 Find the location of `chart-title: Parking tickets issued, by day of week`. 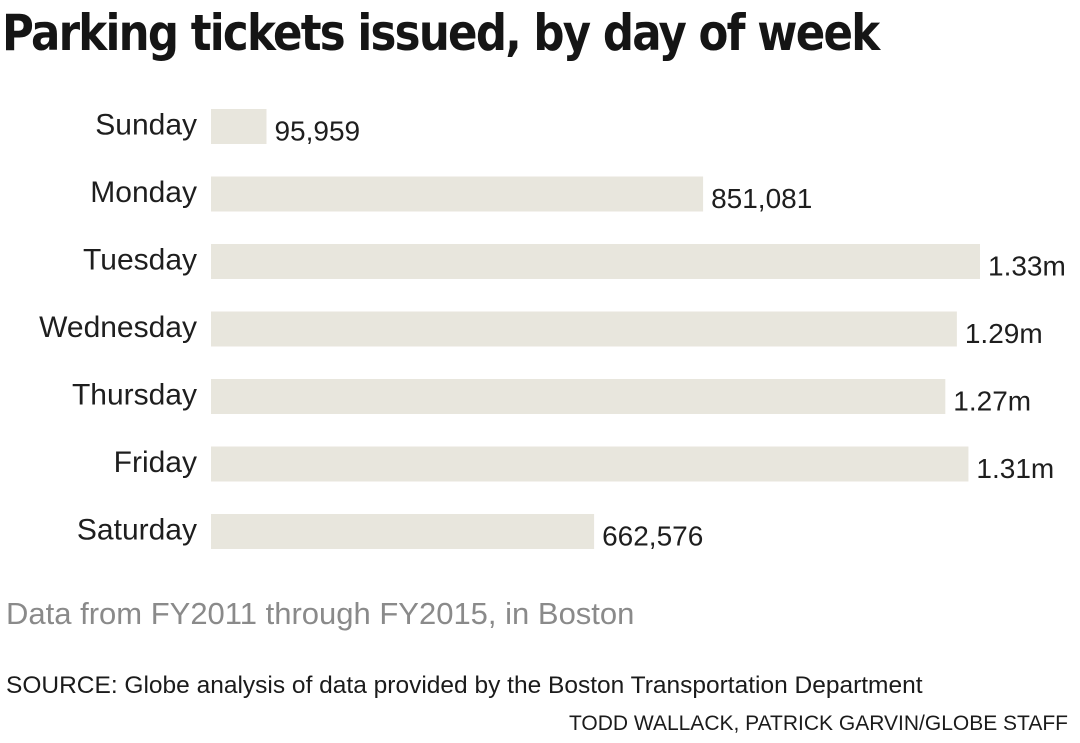

chart-title: Parking tickets issued, by day of week is located at coordinates (441, 33).